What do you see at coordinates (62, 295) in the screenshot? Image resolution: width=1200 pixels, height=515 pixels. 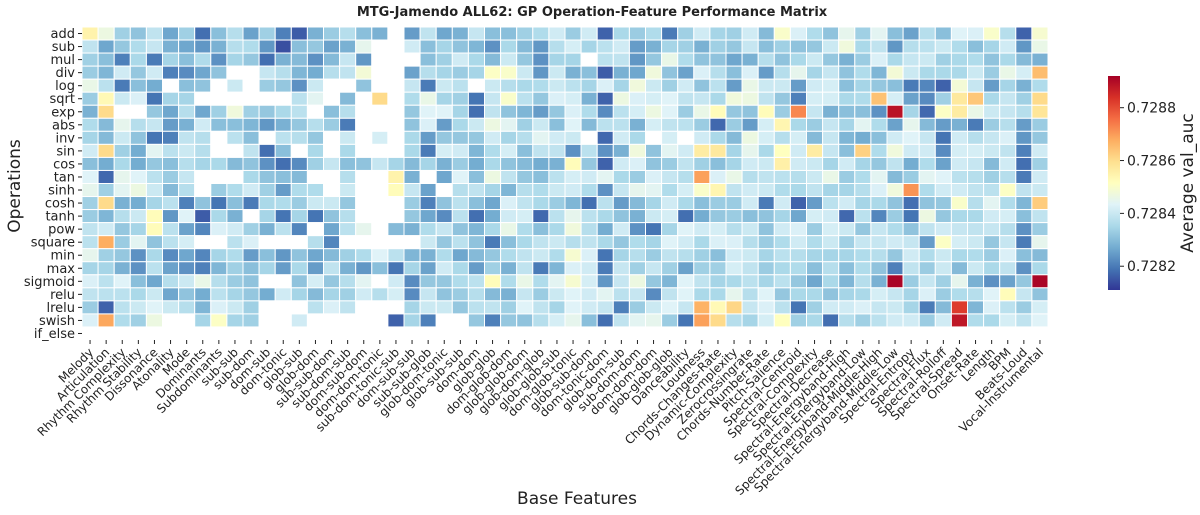 I see `row-tick-label: relu` at bounding box center [62, 295].